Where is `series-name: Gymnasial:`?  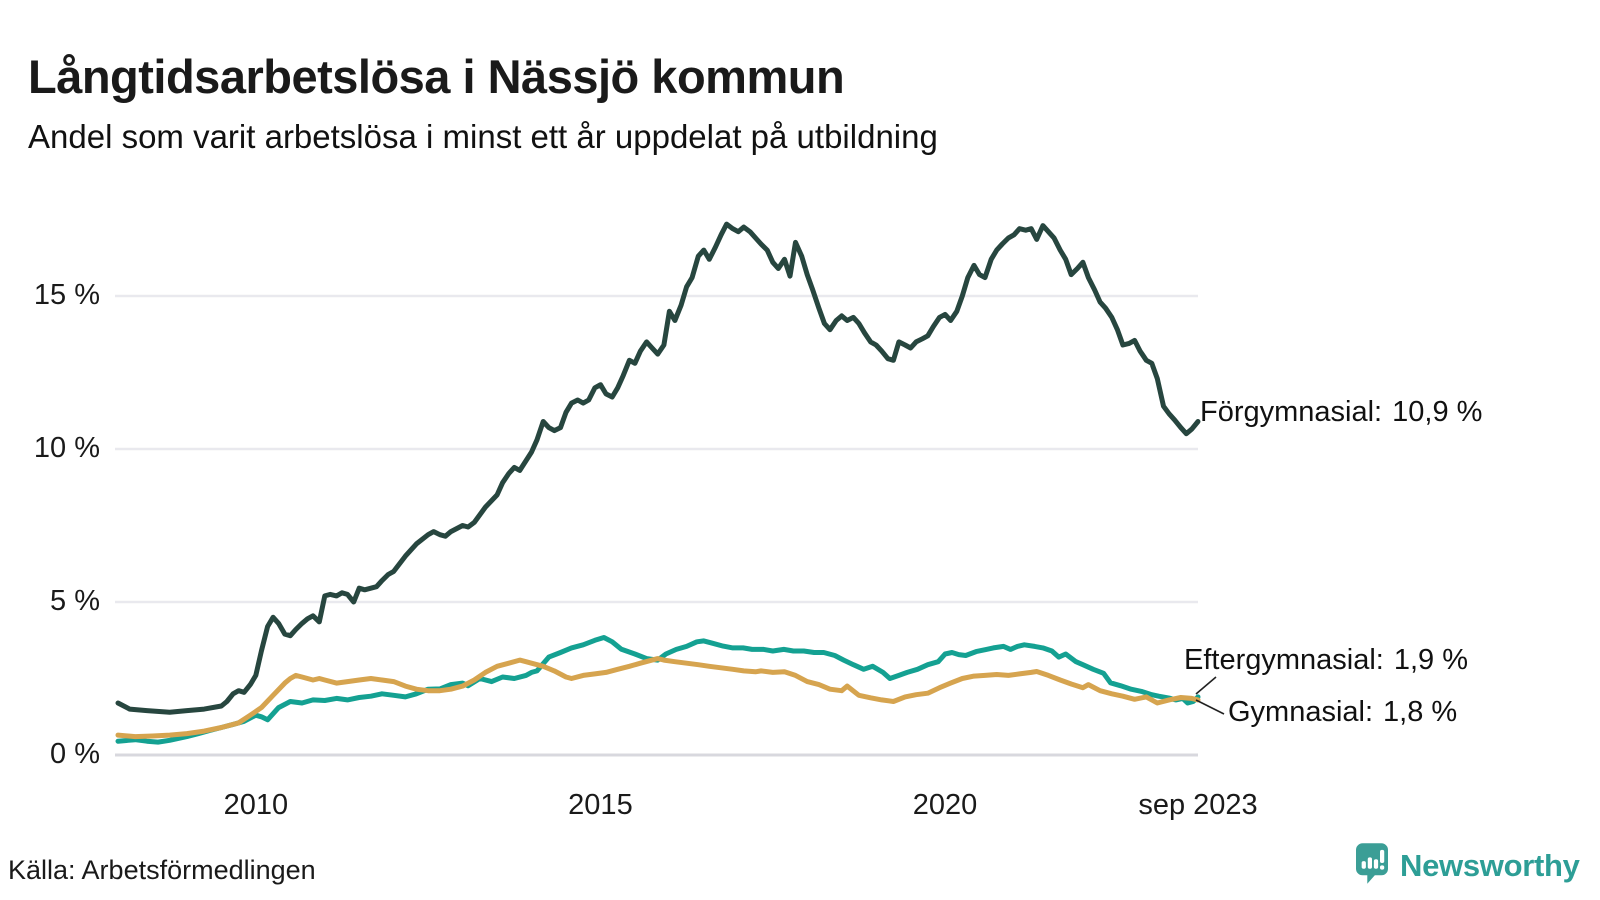 series-name: Gymnasial: is located at coordinates (1301, 712).